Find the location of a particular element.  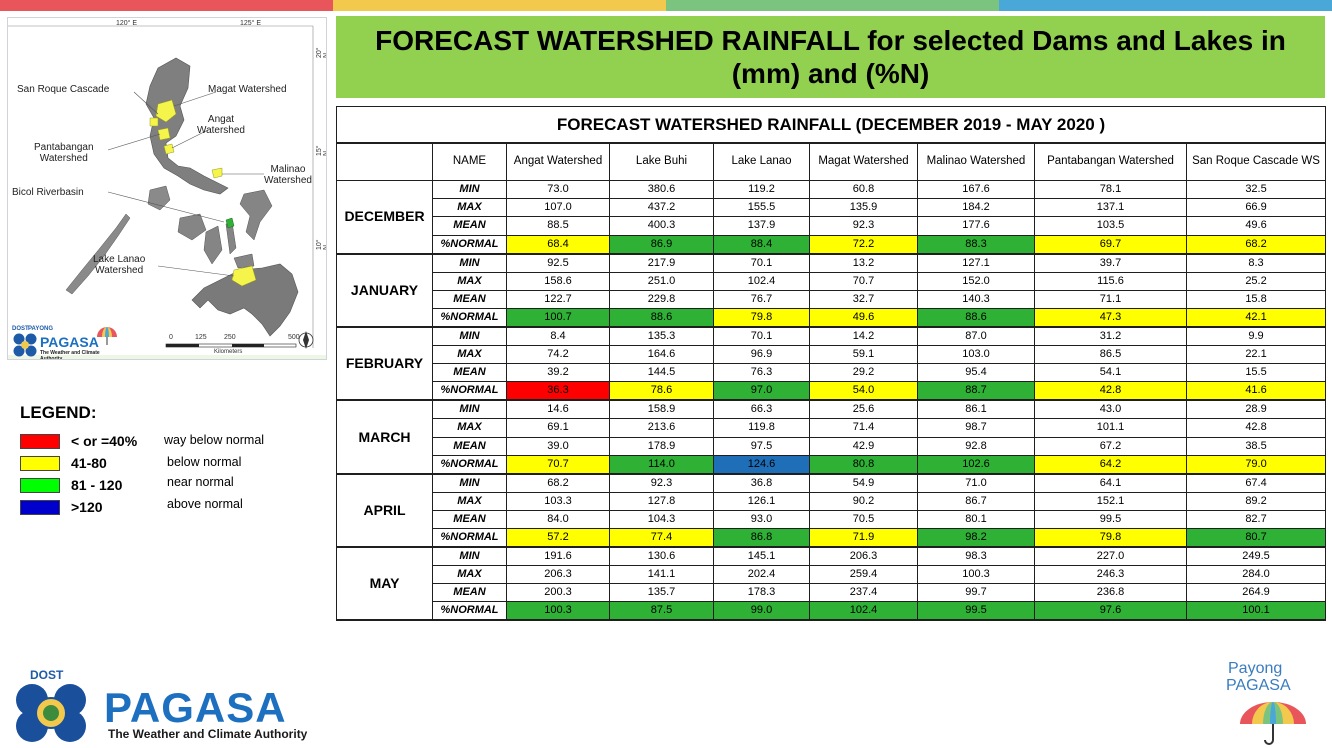

stat-label: %NORMAL is located at coordinates (469, 464).